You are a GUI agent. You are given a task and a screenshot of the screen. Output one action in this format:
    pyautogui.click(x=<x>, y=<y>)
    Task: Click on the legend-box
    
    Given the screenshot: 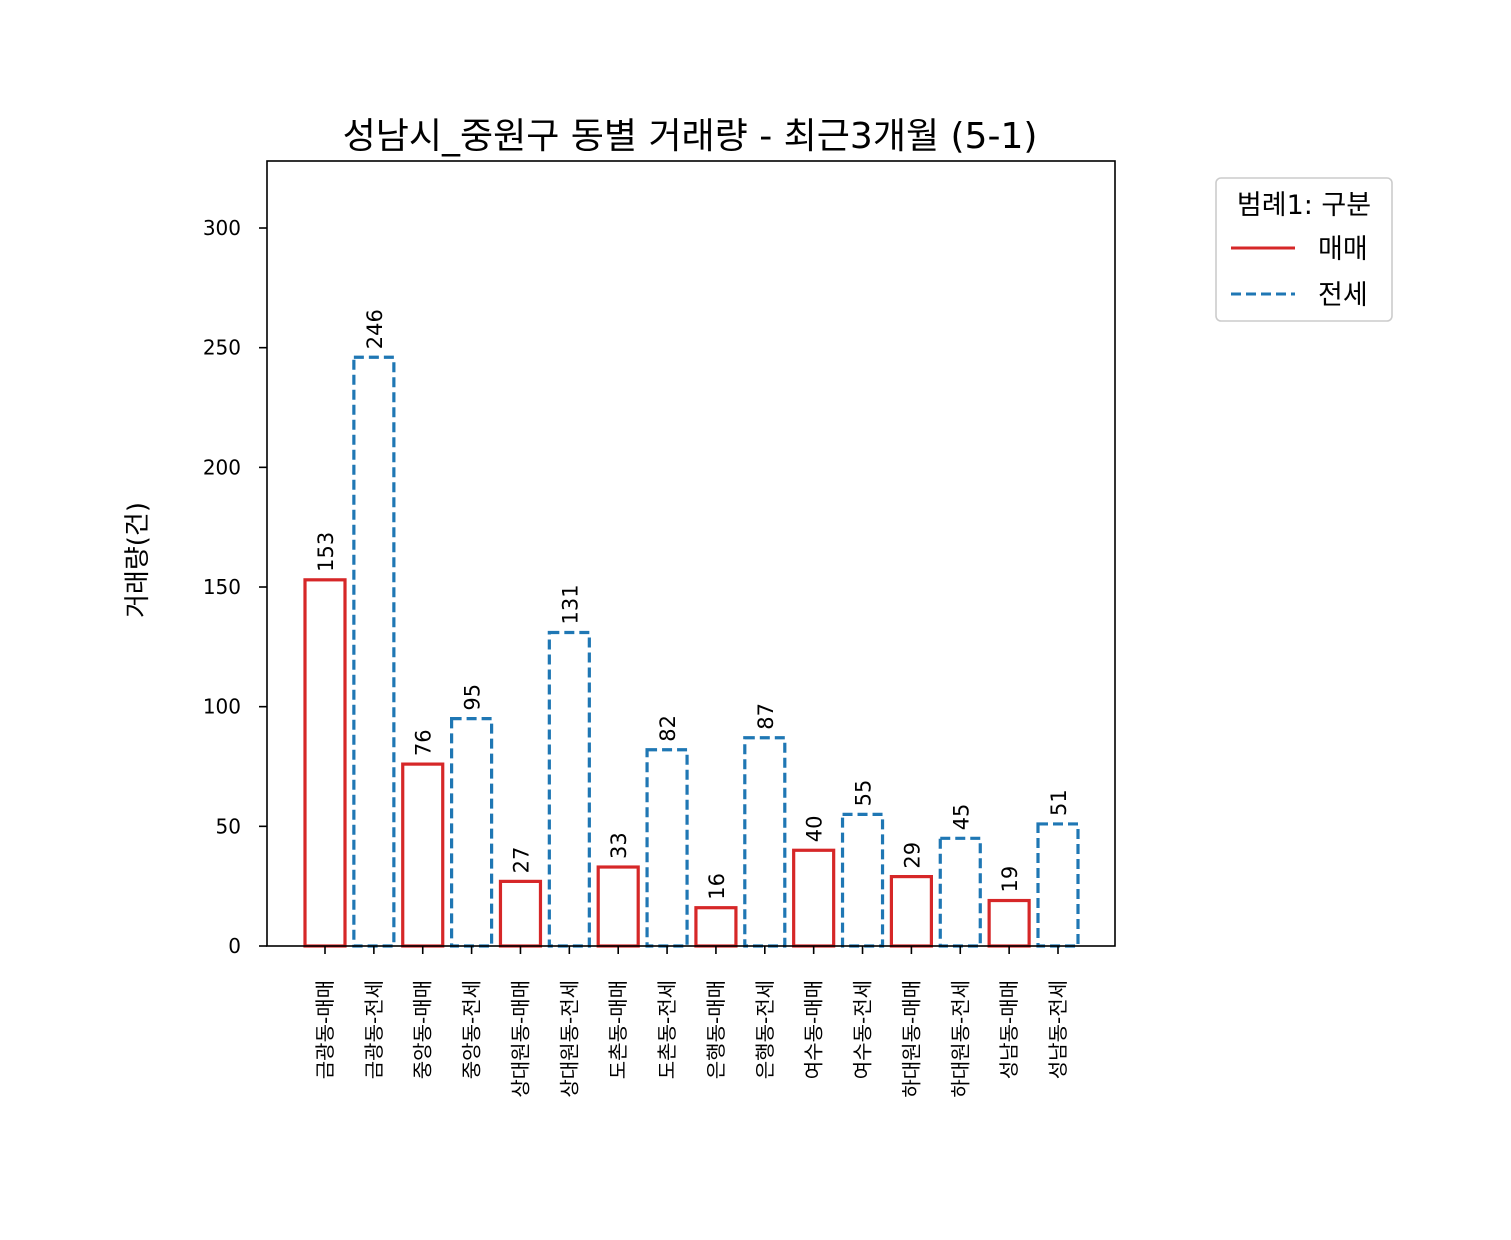 What is the action you would take?
    pyautogui.click(x=1304, y=249)
    